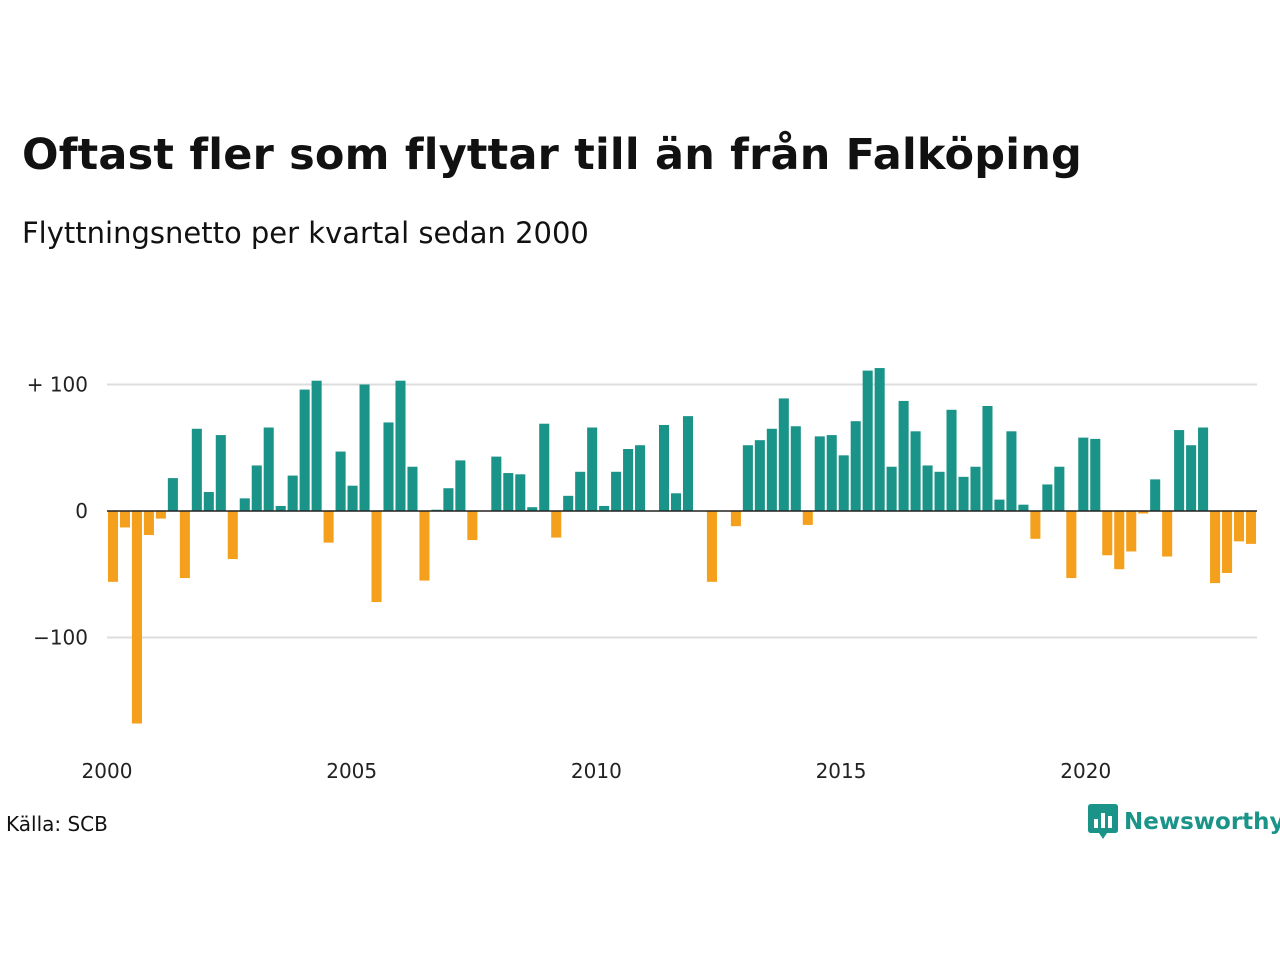 The image size is (1280, 960). What do you see at coordinates (60, 638) in the screenshot?
I see `y-tick-label: −100` at bounding box center [60, 638].